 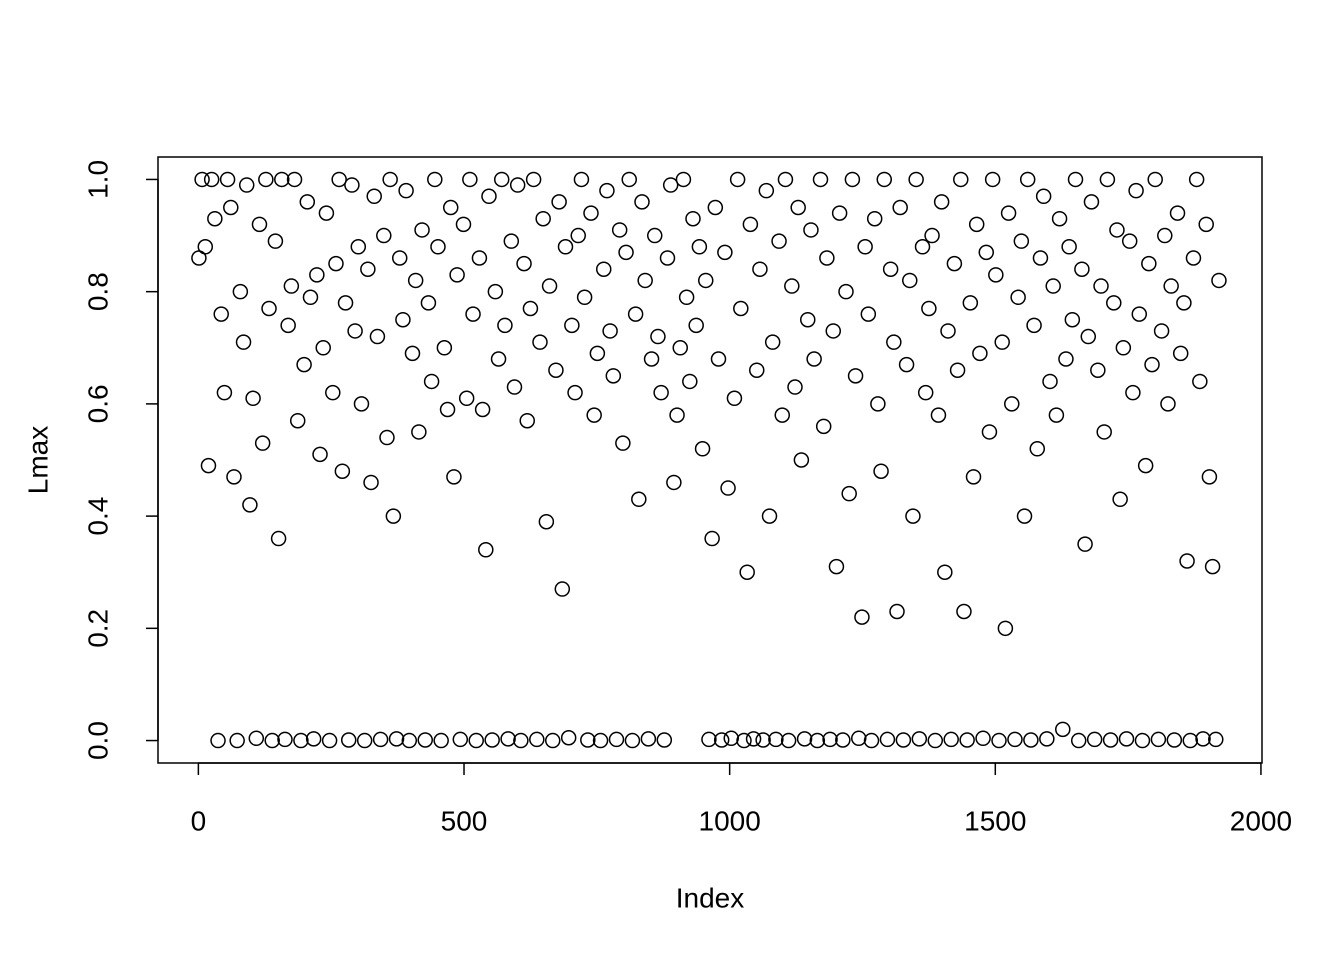 What do you see at coordinates (464, 820) in the screenshot?
I see `x-tick-label: 500` at bounding box center [464, 820].